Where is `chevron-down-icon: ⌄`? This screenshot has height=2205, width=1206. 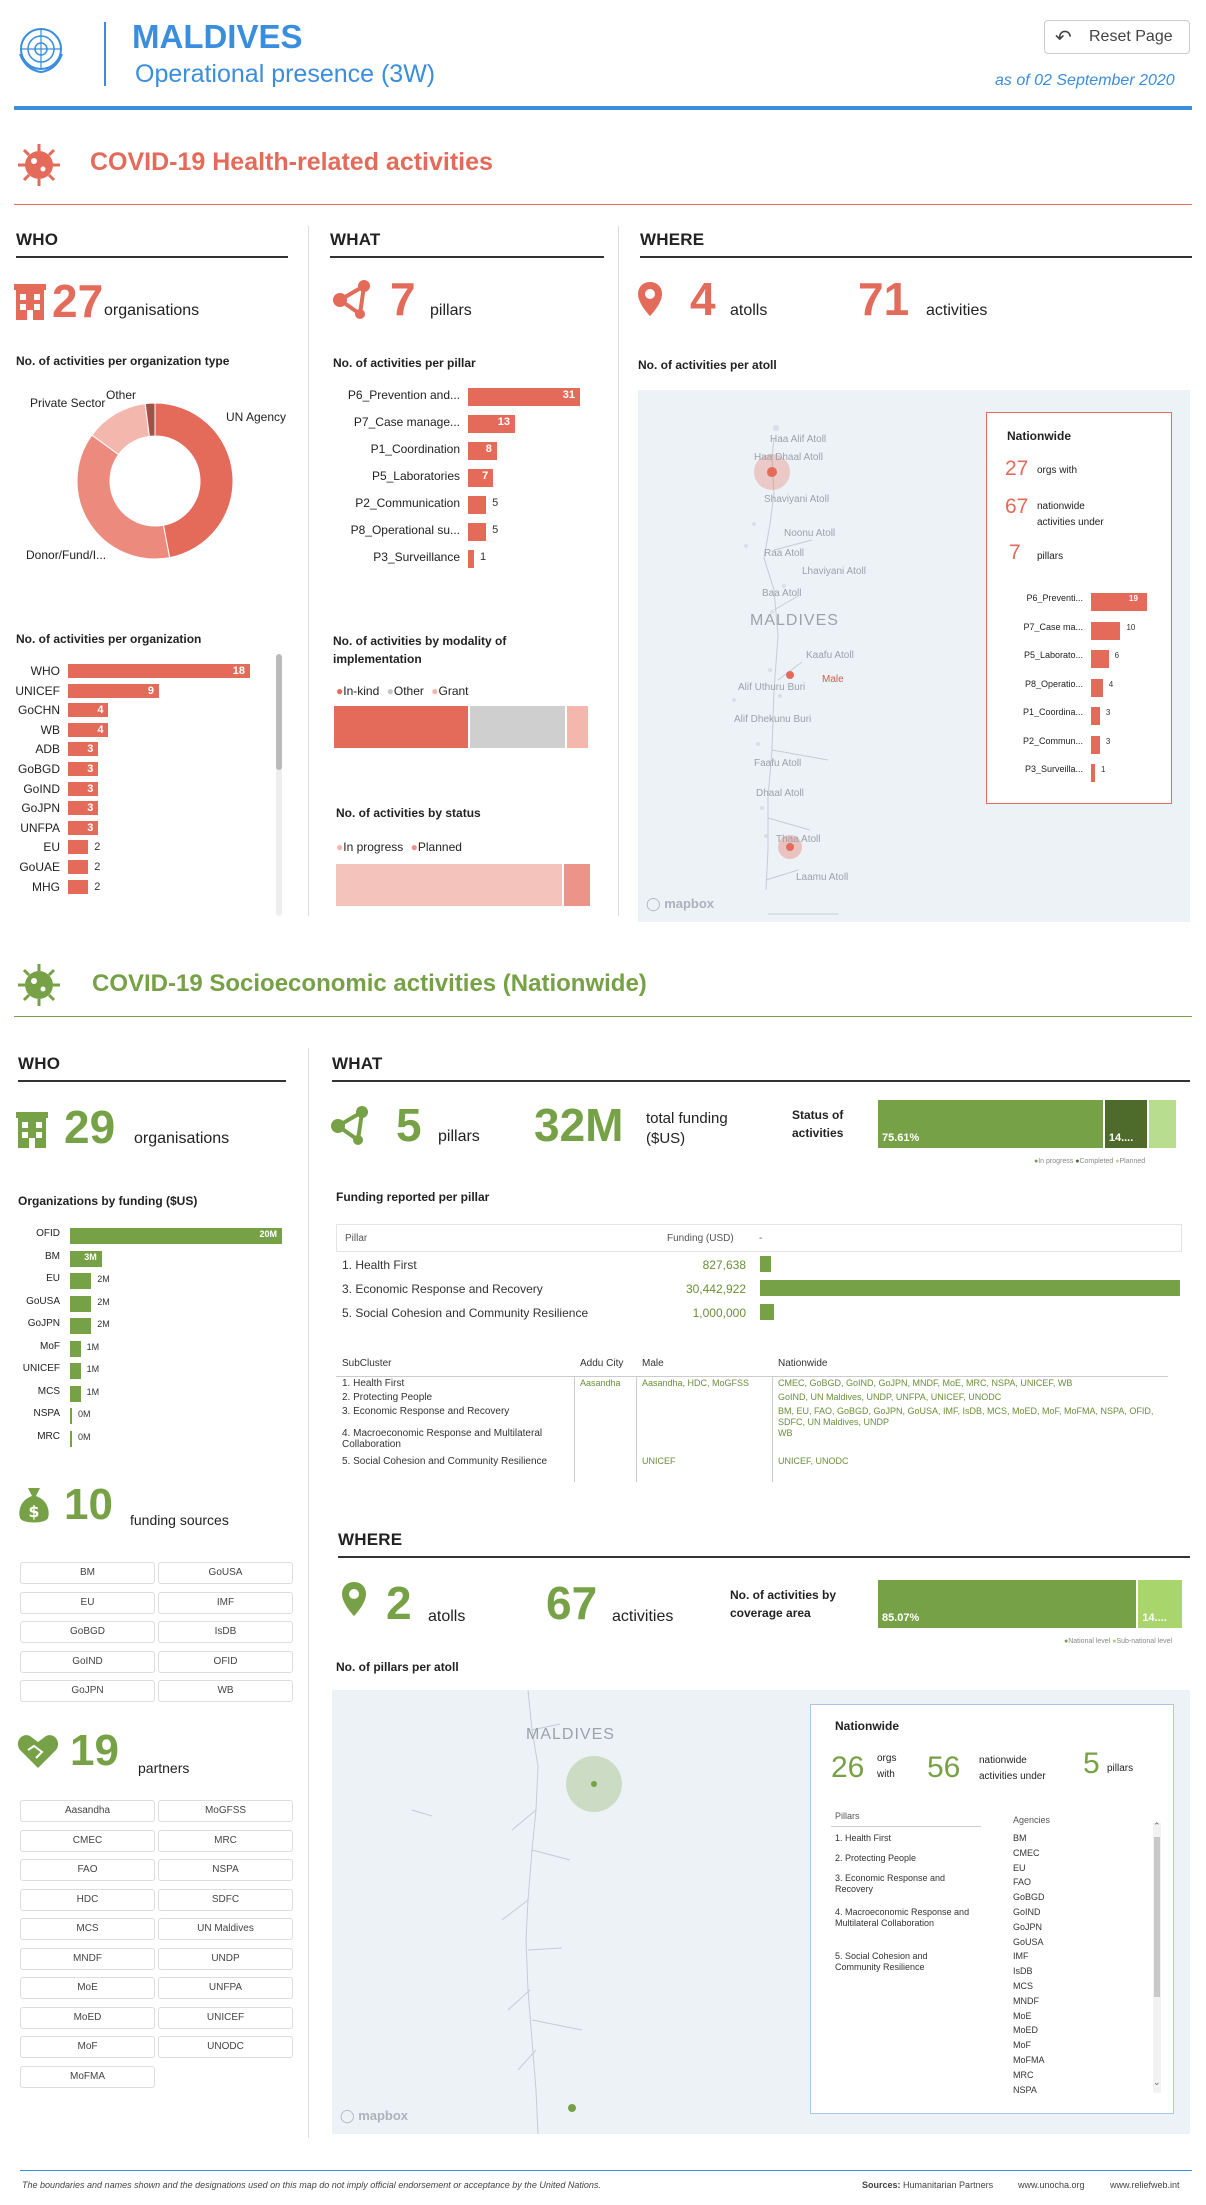
chevron-down-icon: ⌄ is located at coordinates (1157, 2082).